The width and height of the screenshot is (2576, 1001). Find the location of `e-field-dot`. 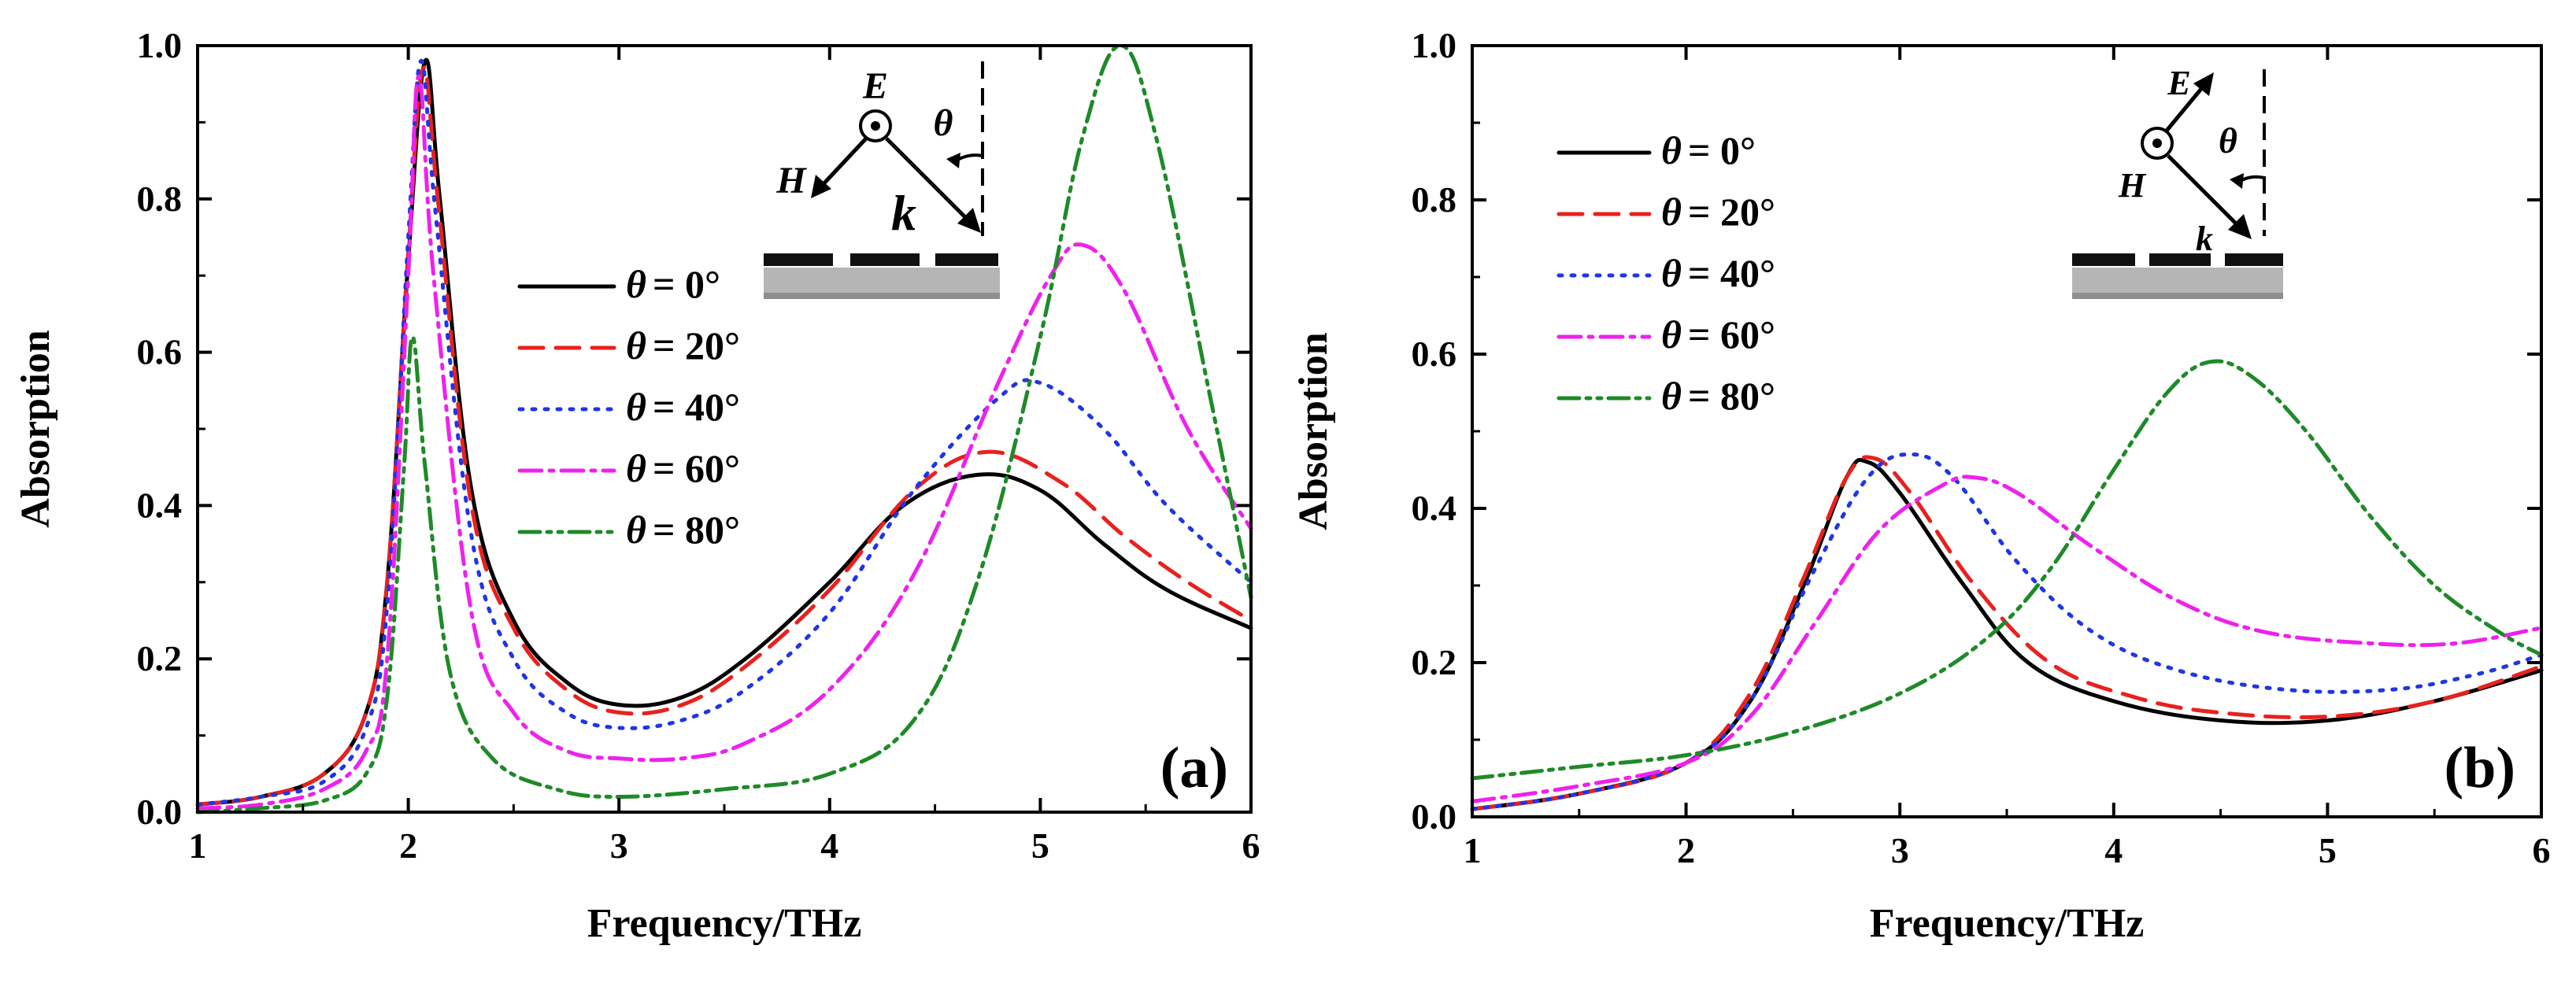

e-field-dot is located at coordinates (875, 126).